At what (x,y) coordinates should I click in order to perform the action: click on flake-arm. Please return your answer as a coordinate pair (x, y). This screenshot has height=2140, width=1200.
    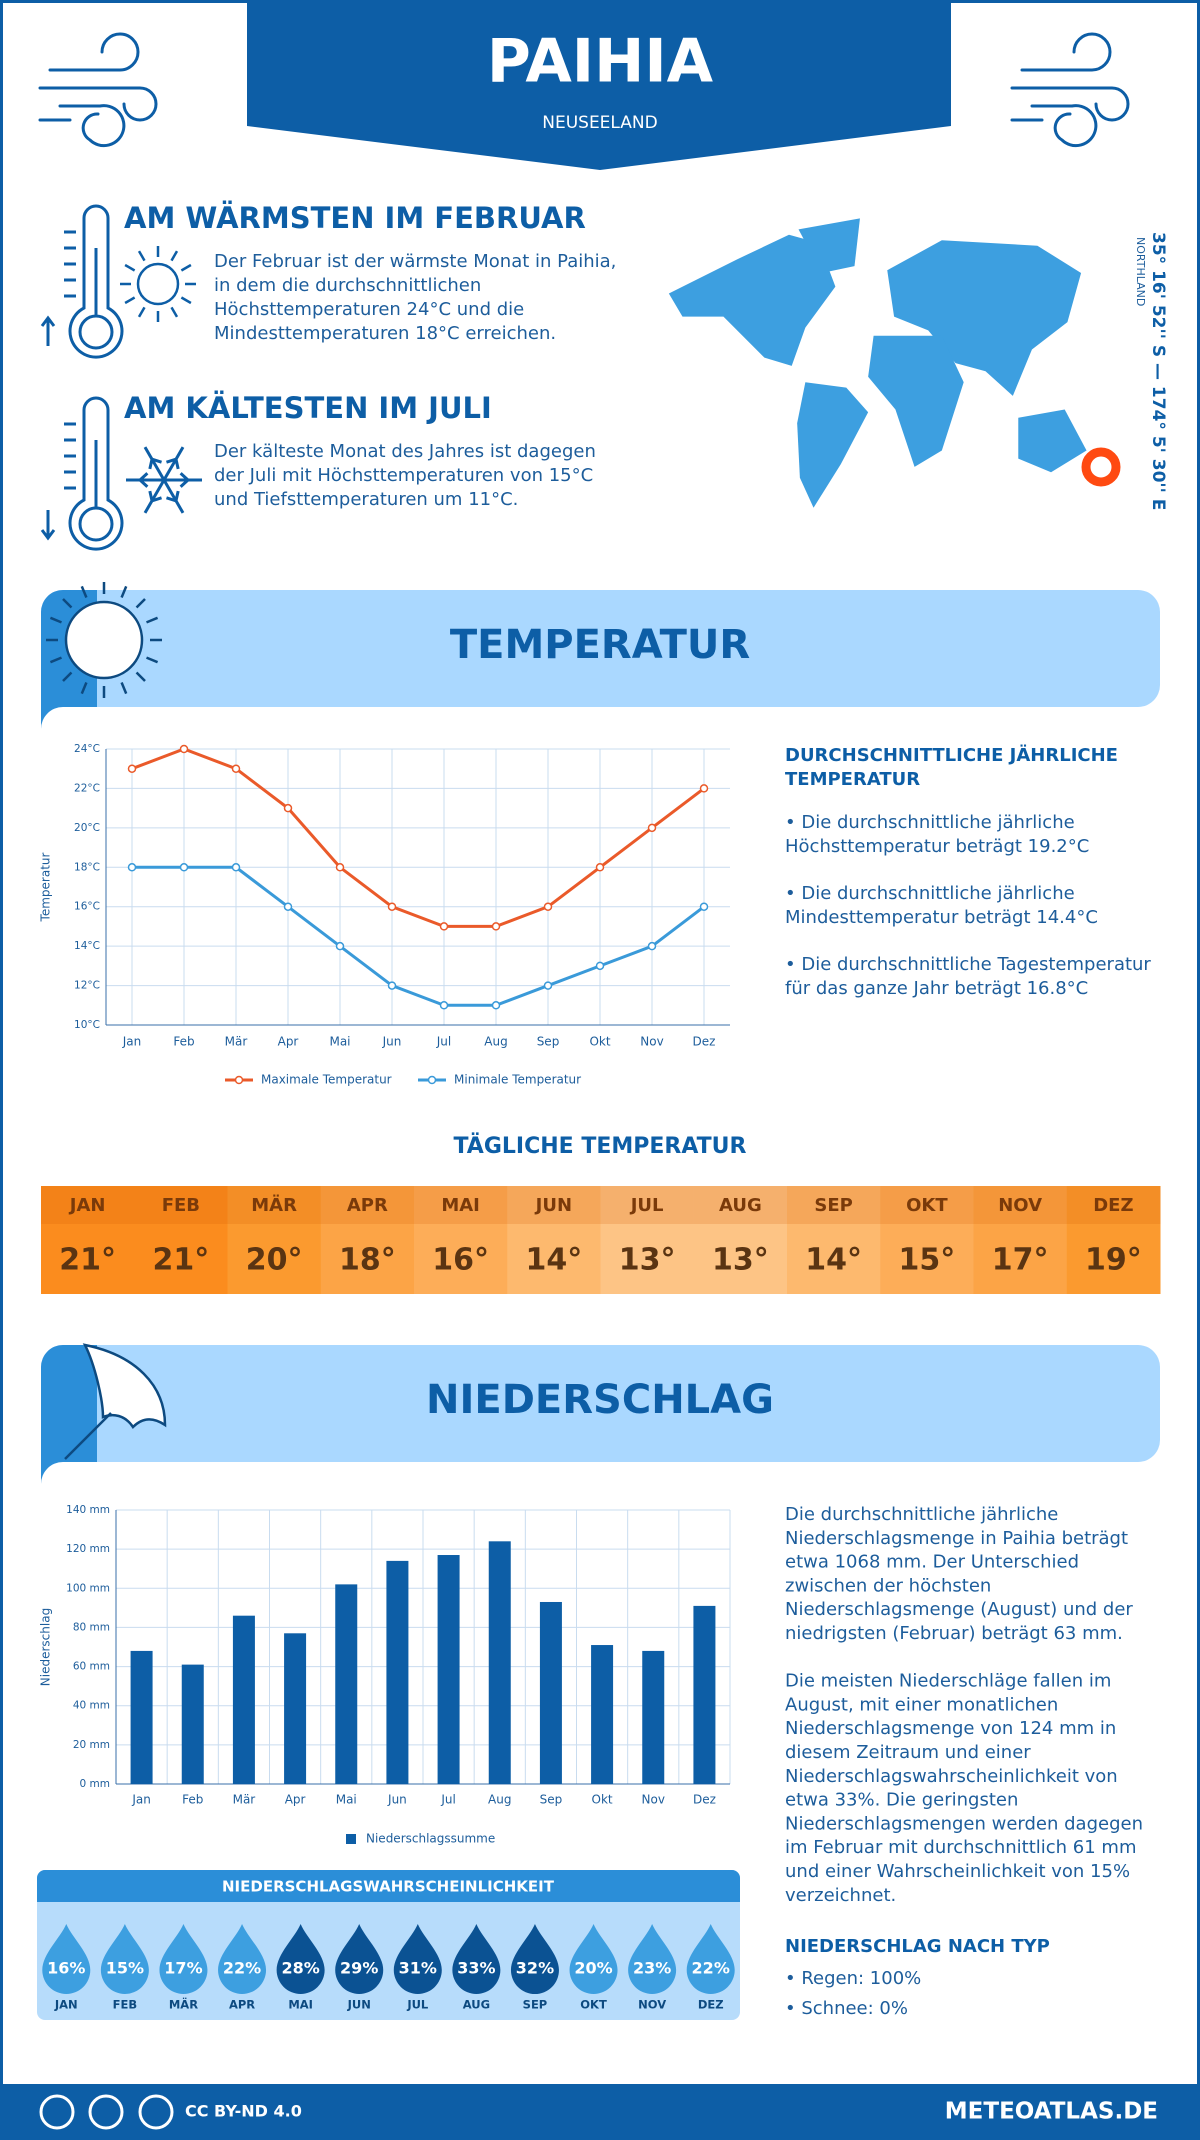
    Looking at the image, I should click on (173, 496).